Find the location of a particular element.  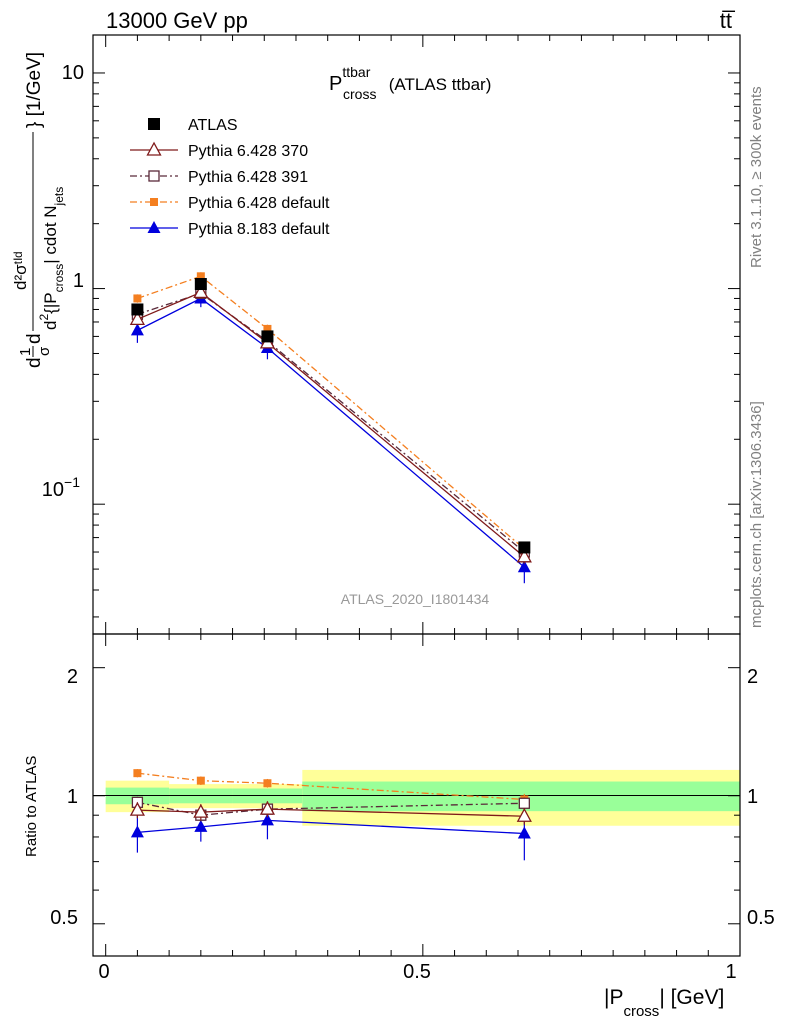

main-ytick-label-0.1: 10−1 is located at coordinates (61, 487).